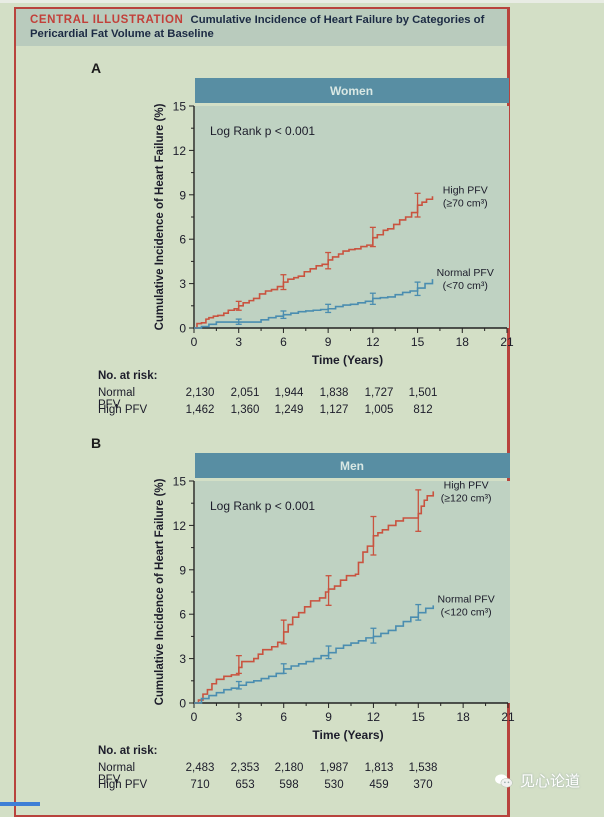 This screenshot has width=604, height=817. Describe the element at coordinates (302, 1) in the screenshot. I see `window-top-strip` at that location.